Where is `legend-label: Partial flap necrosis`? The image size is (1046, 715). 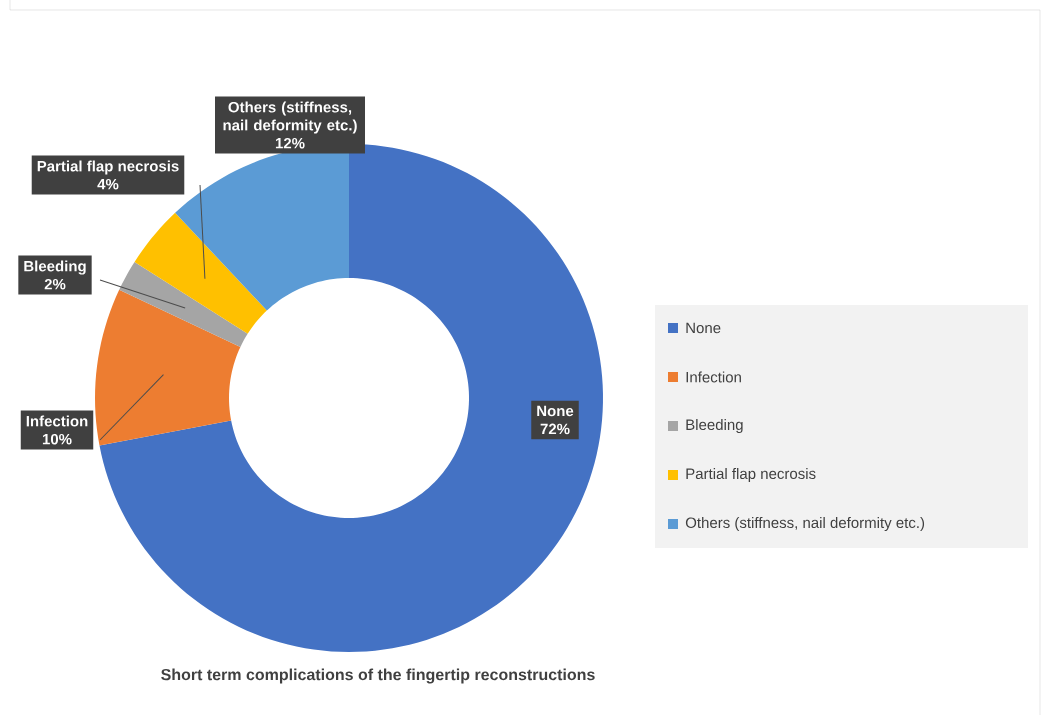 legend-label: Partial flap necrosis is located at coordinates (751, 475).